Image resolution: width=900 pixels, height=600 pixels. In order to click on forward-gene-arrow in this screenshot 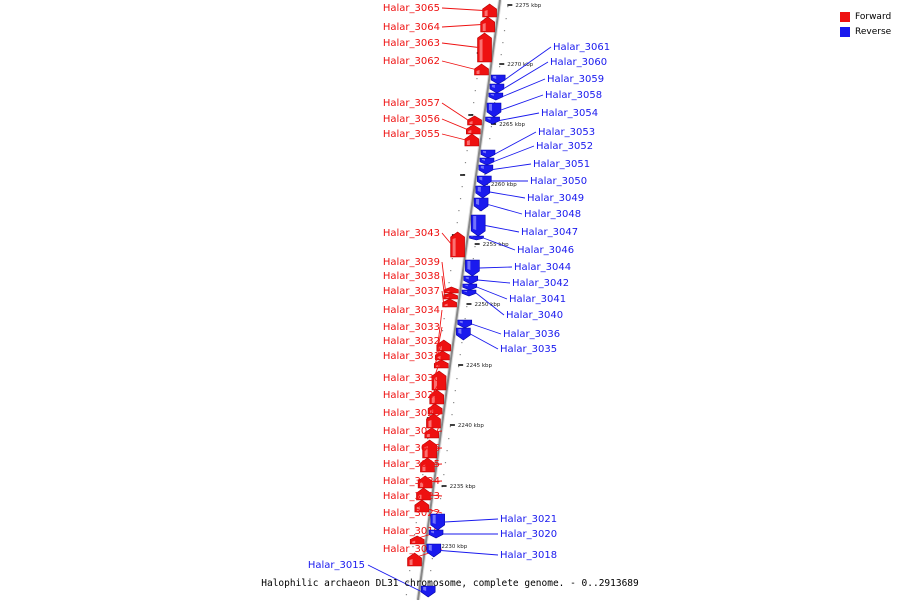, I will do `click(451, 290)`.